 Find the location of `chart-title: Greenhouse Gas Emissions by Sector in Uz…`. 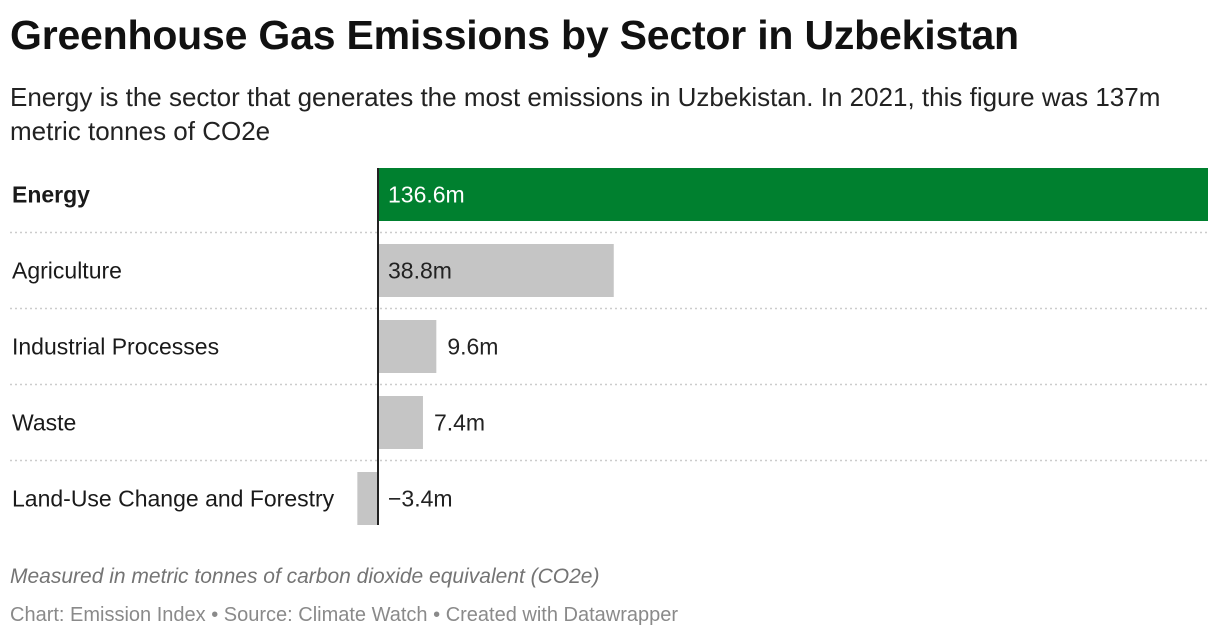

chart-title: Greenhouse Gas Emissions by Sector in Uz… is located at coordinates (514, 35).